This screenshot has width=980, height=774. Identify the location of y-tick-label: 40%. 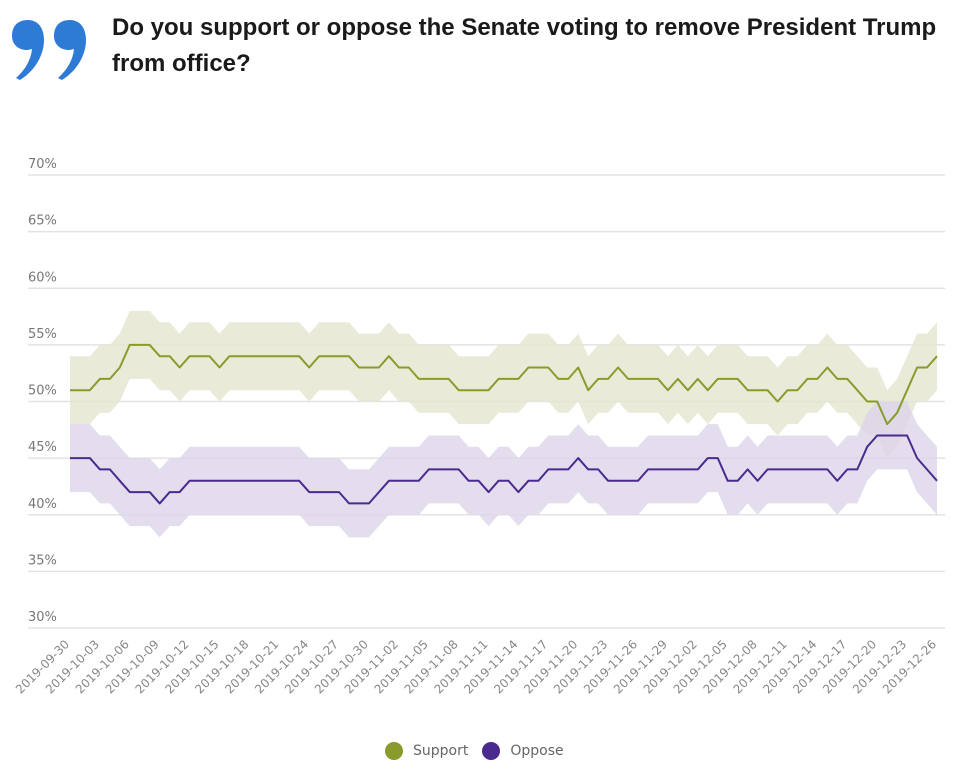
(42, 504).